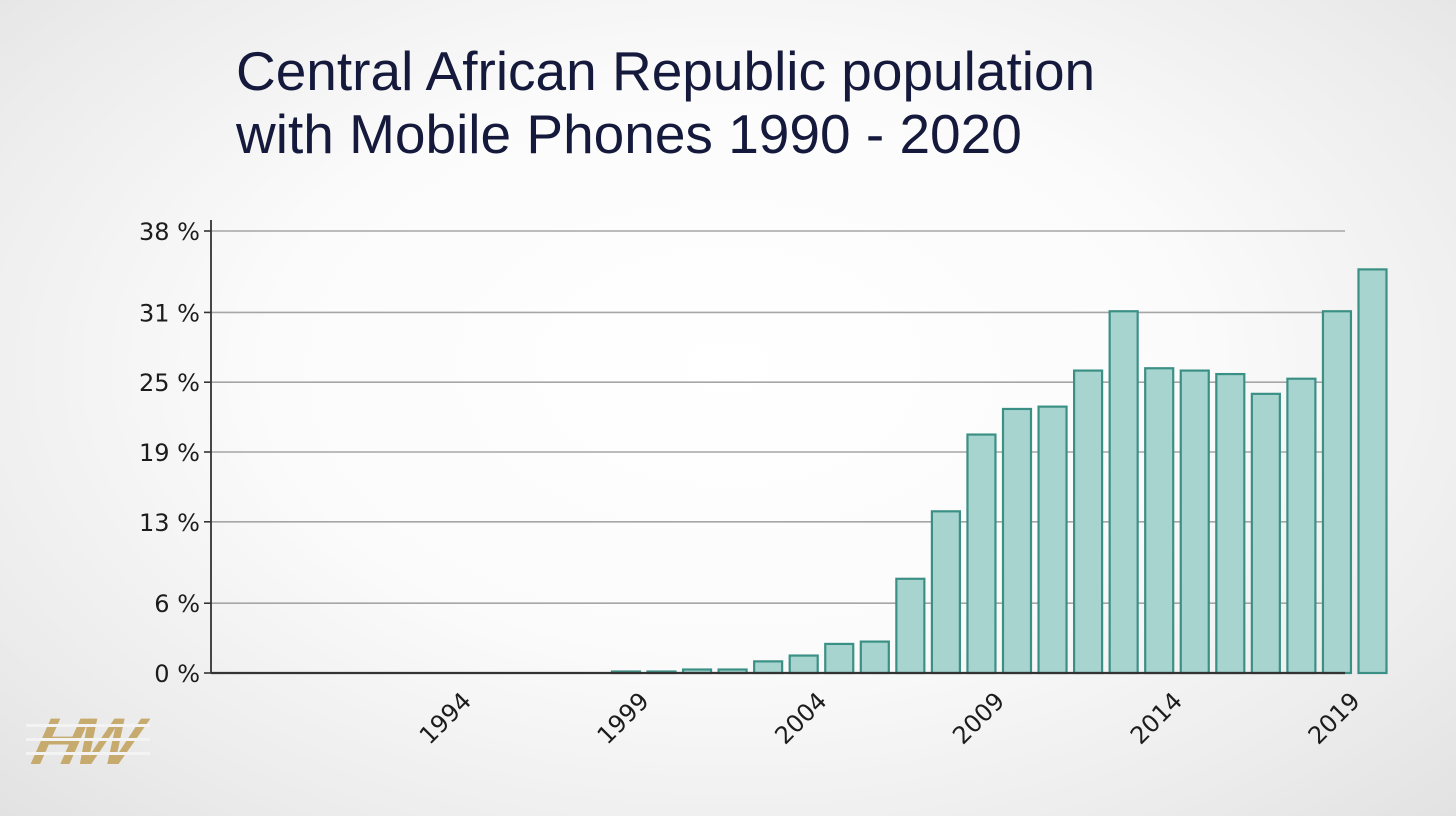  Describe the element at coordinates (169, 313) in the screenshot. I see `y-tick-label: 31 %` at that location.